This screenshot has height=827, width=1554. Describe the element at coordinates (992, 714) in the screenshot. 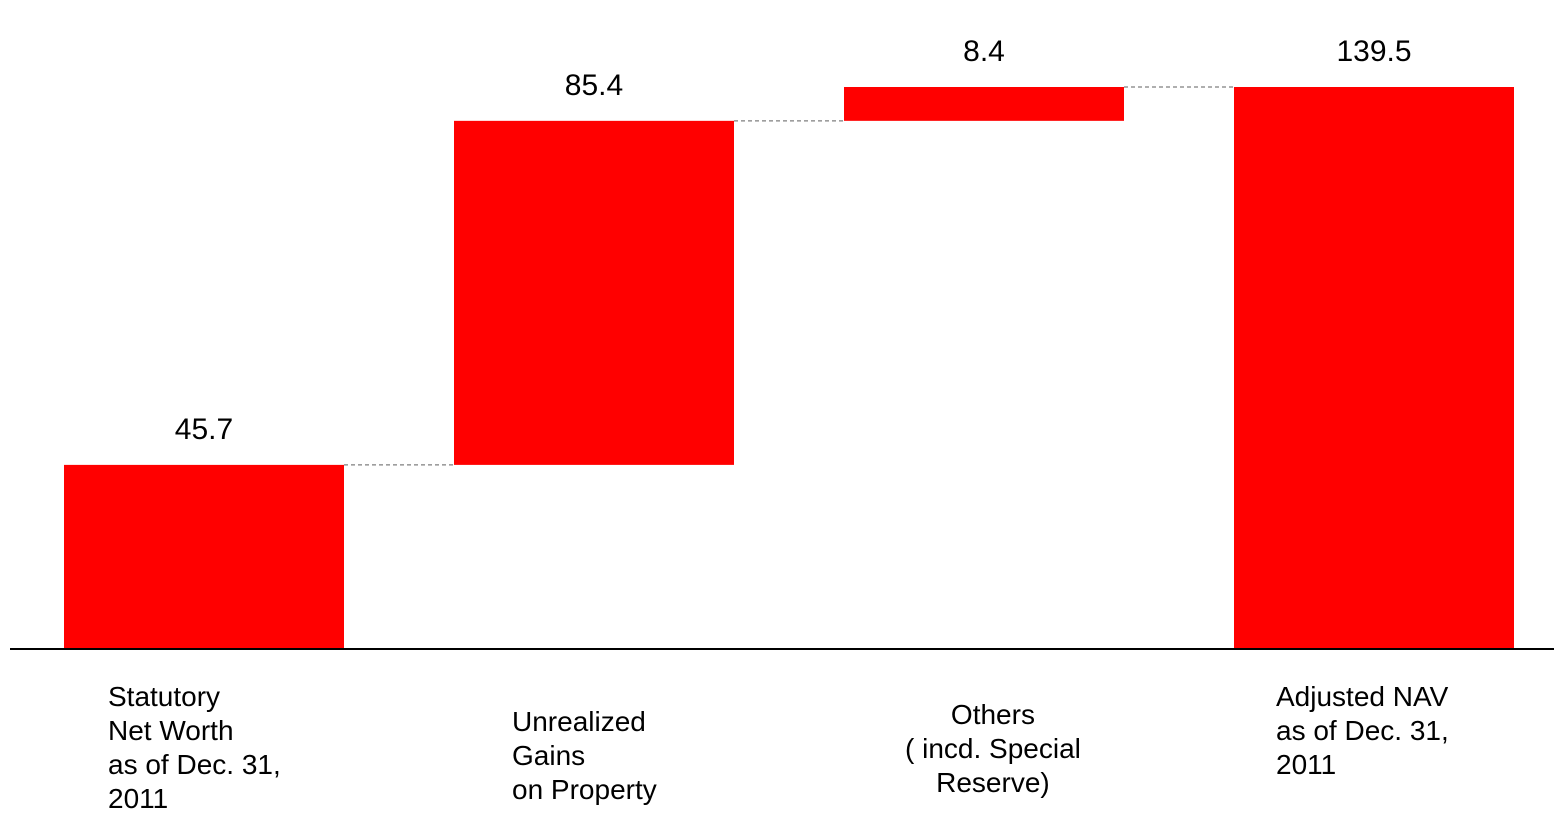

I see `category-label-line: Others` at that location.